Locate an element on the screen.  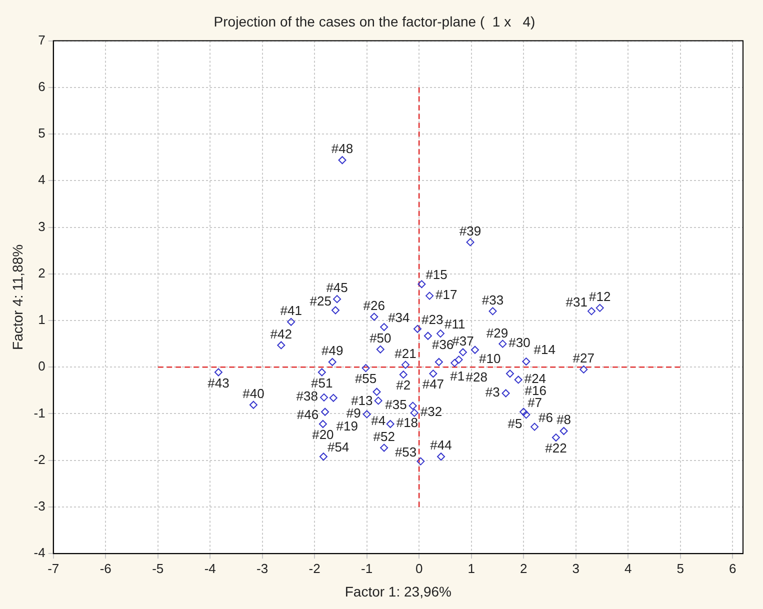
annotation: #40 is located at coordinates (253, 393).